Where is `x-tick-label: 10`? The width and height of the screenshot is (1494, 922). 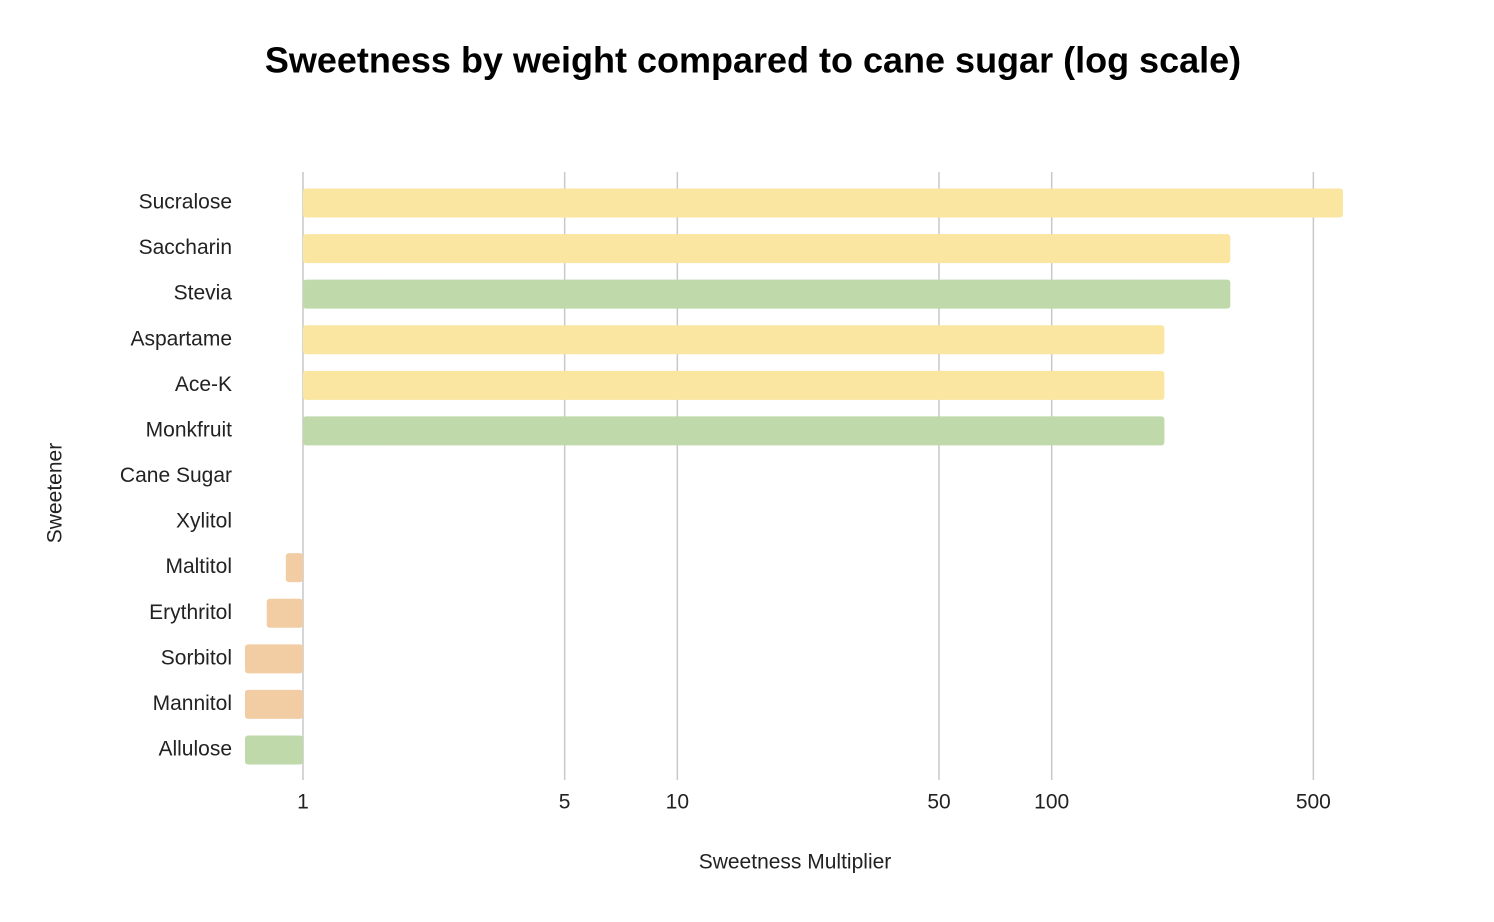
x-tick-label: 10 is located at coordinates (677, 802).